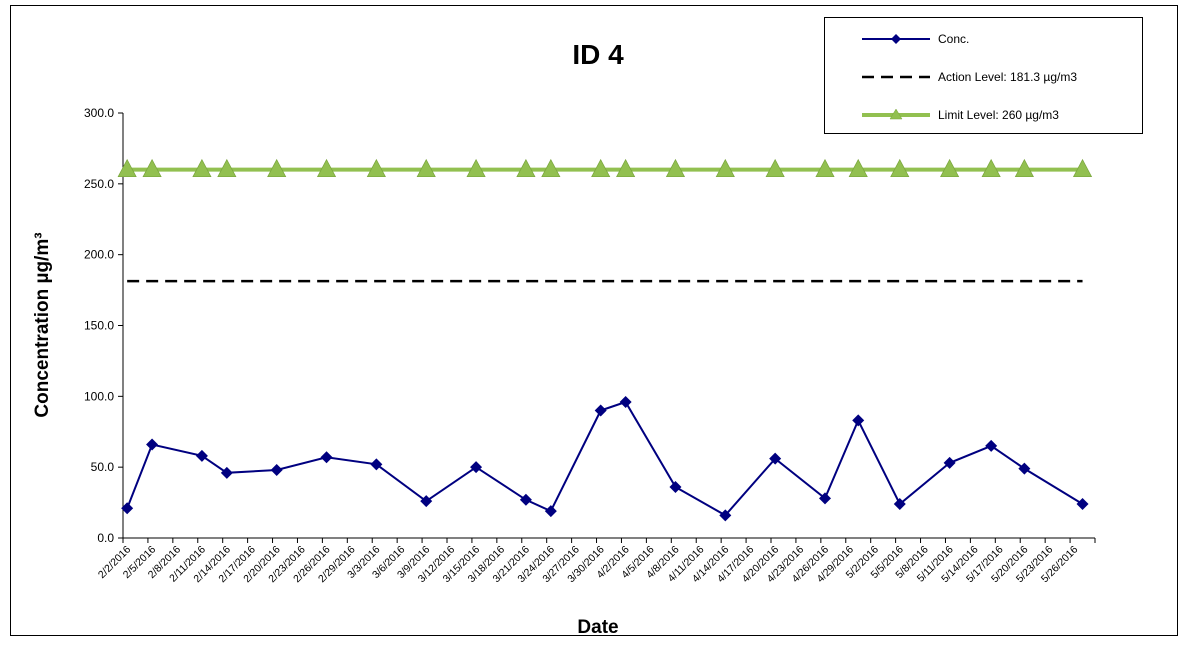  Describe the element at coordinates (598, 54) in the screenshot. I see `chart-title: ID 4` at that location.